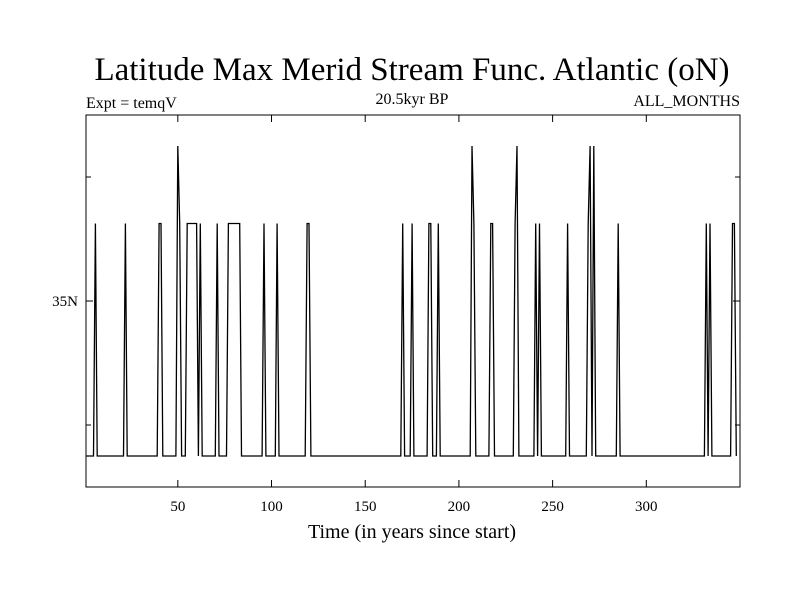  What do you see at coordinates (365, 507) in the screenshot?
I see `x-tick-label: 150` at bounding box center [365, 507].